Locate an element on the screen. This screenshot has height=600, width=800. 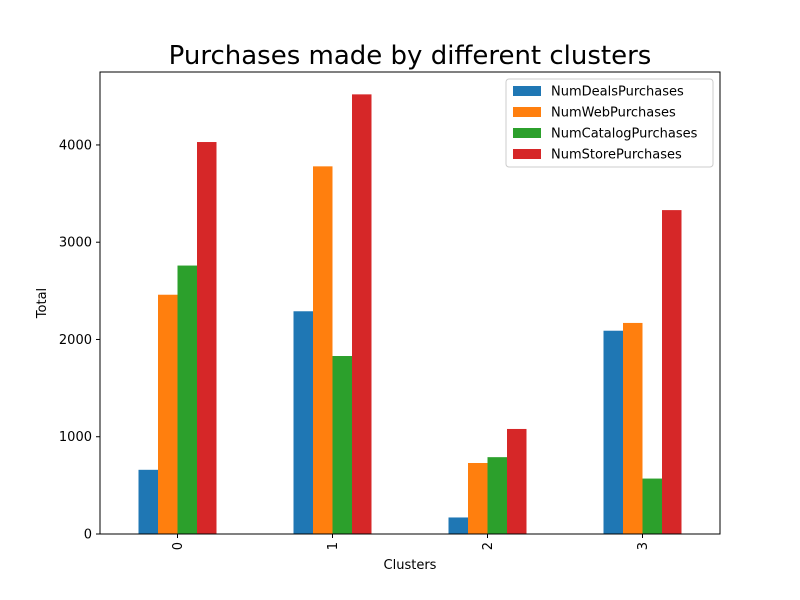
legend-swatch-NumWebPurchases is located at coordinates (527, 112).